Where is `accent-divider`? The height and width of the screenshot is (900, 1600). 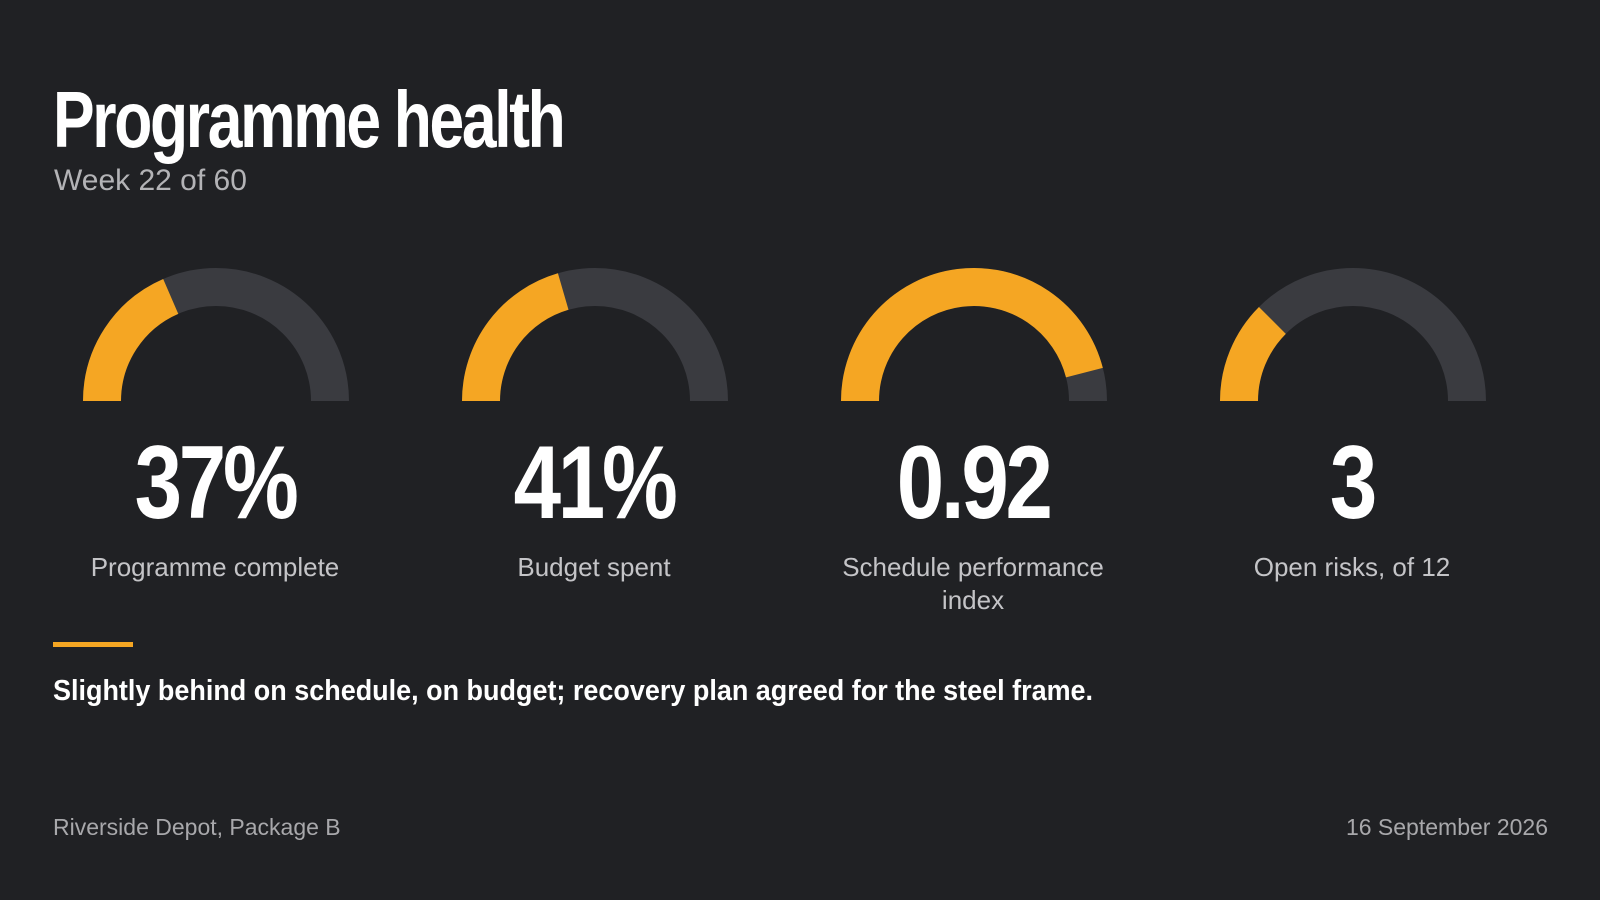 accent-divider is located at coordinates (93, 644).